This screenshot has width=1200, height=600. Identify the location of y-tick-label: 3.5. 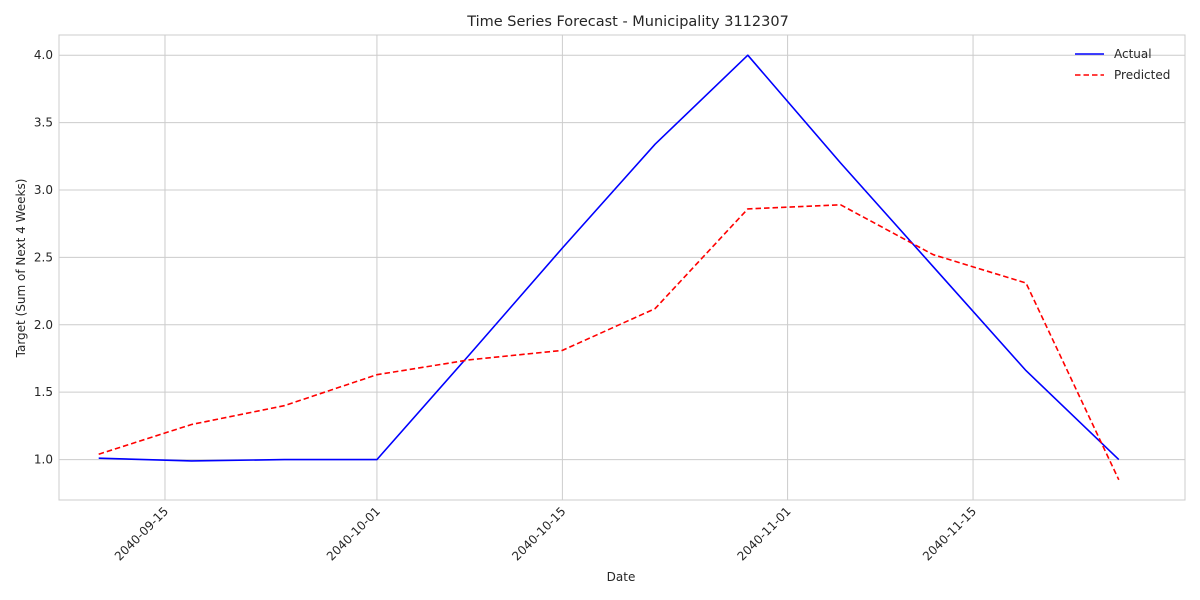
(43, 123).